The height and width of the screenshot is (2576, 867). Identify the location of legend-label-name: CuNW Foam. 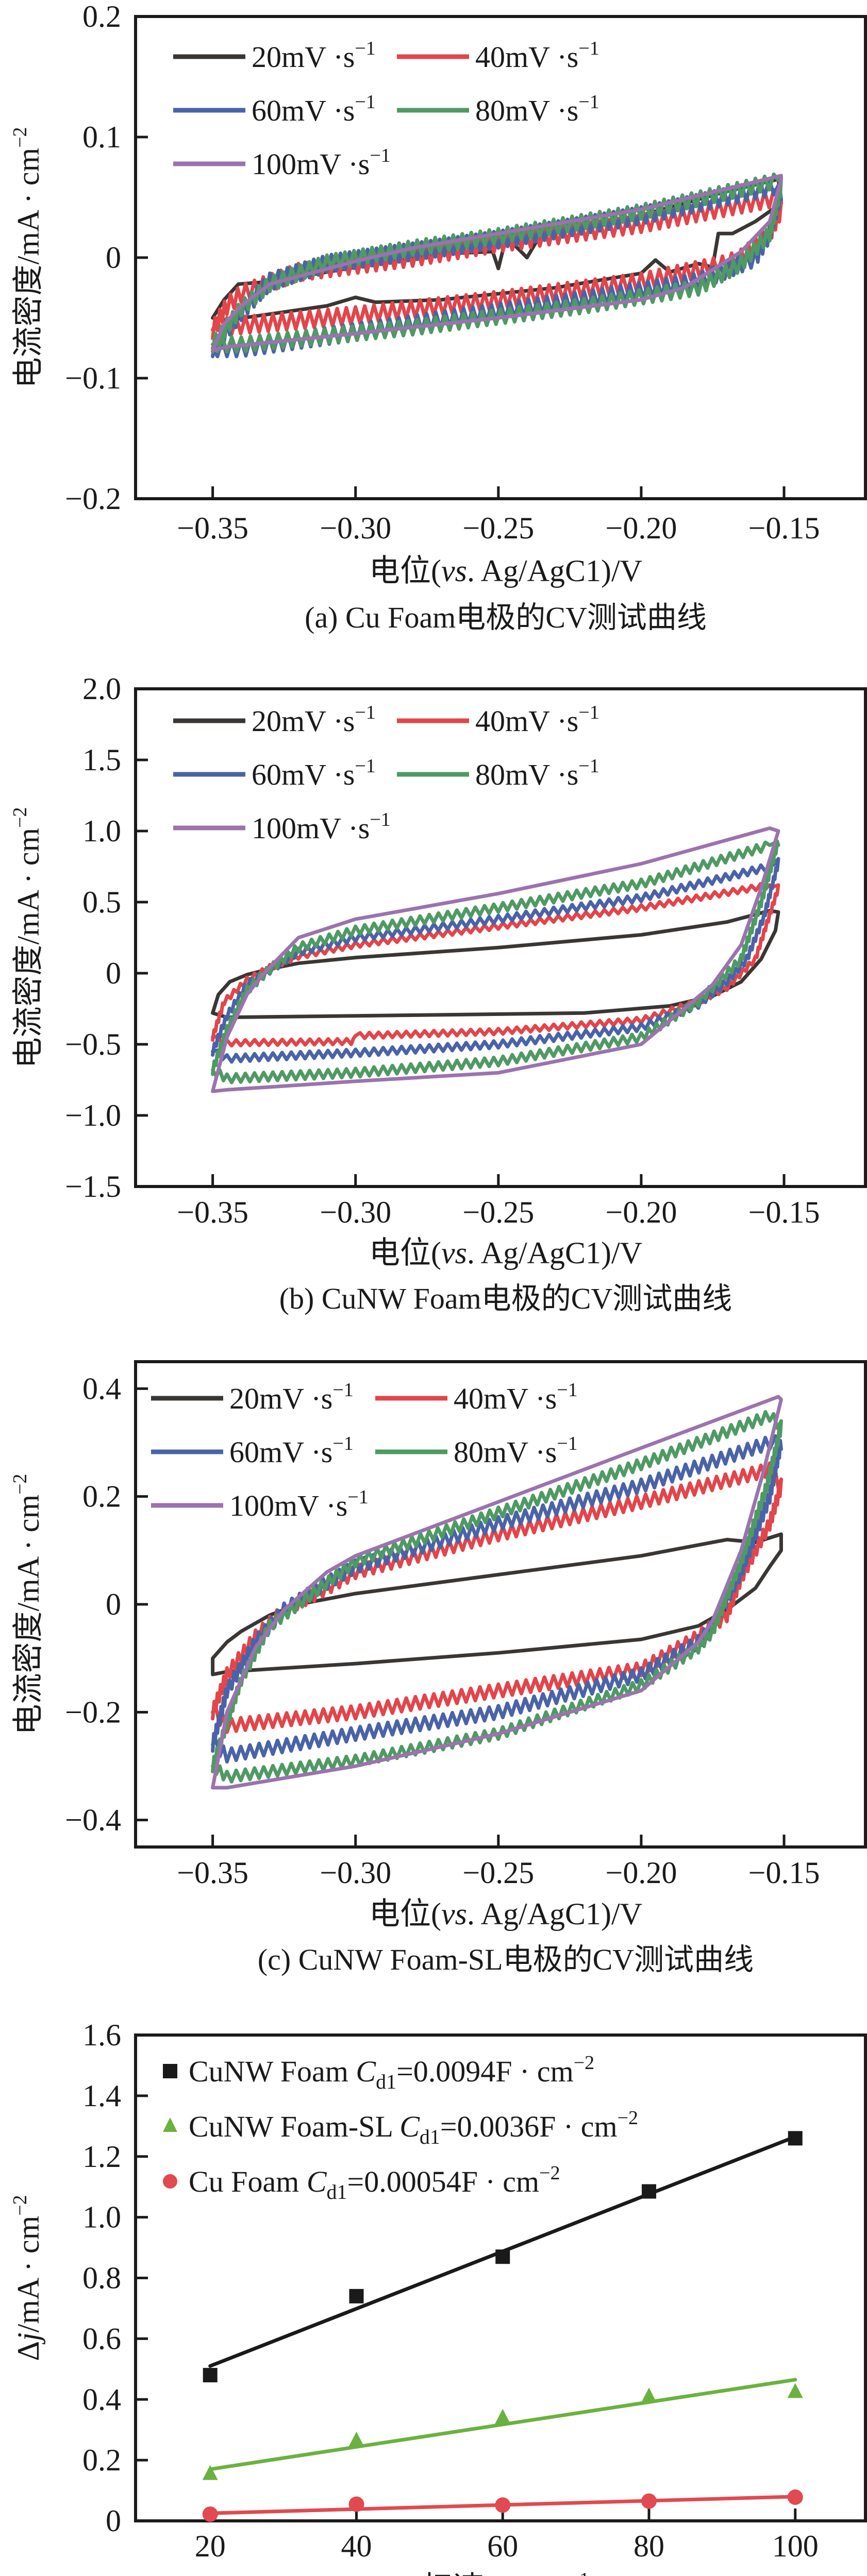
(272, 2071).